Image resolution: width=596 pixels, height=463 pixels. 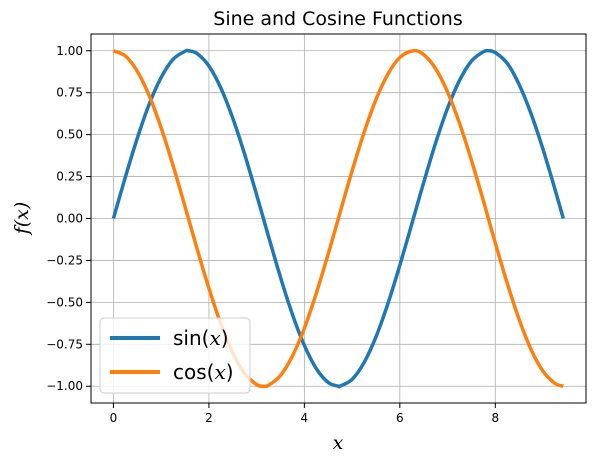 I want to click on y-tick-label: −0.75, so click(x=64, y=344).